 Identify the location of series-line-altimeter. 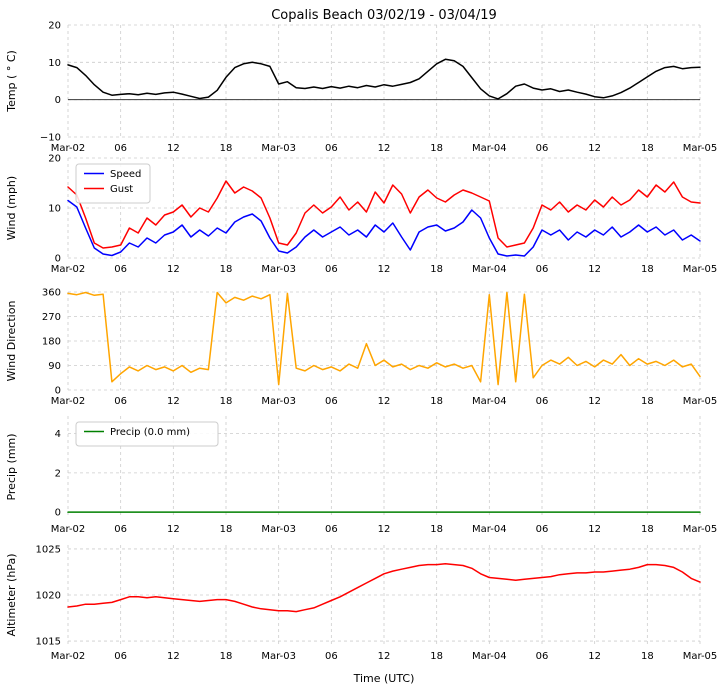
(384, 587).